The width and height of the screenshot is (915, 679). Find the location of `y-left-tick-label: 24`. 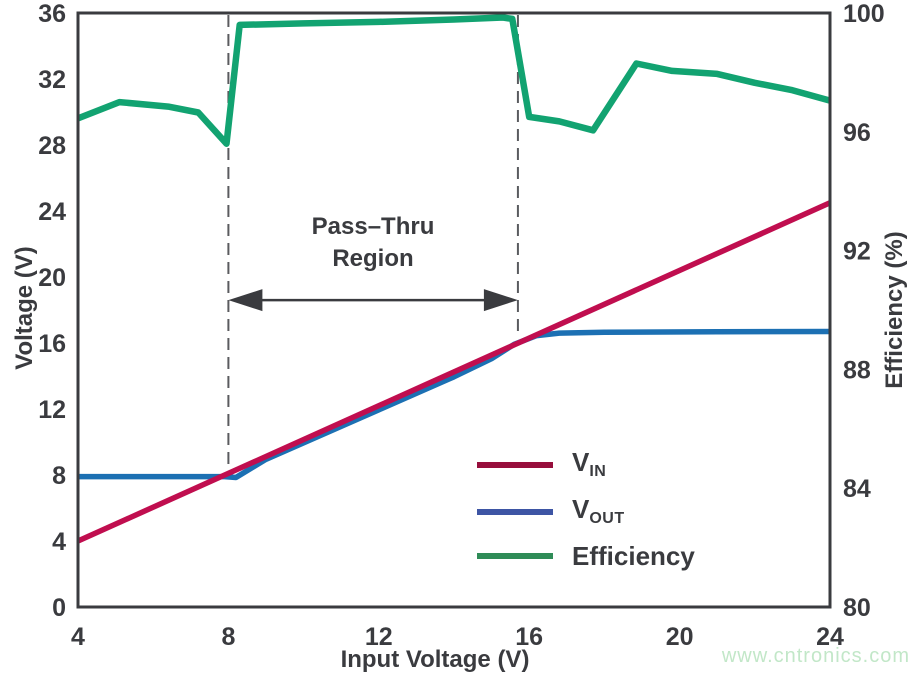

y-left-tick-label: 24 is located at coordinates (52, 212).